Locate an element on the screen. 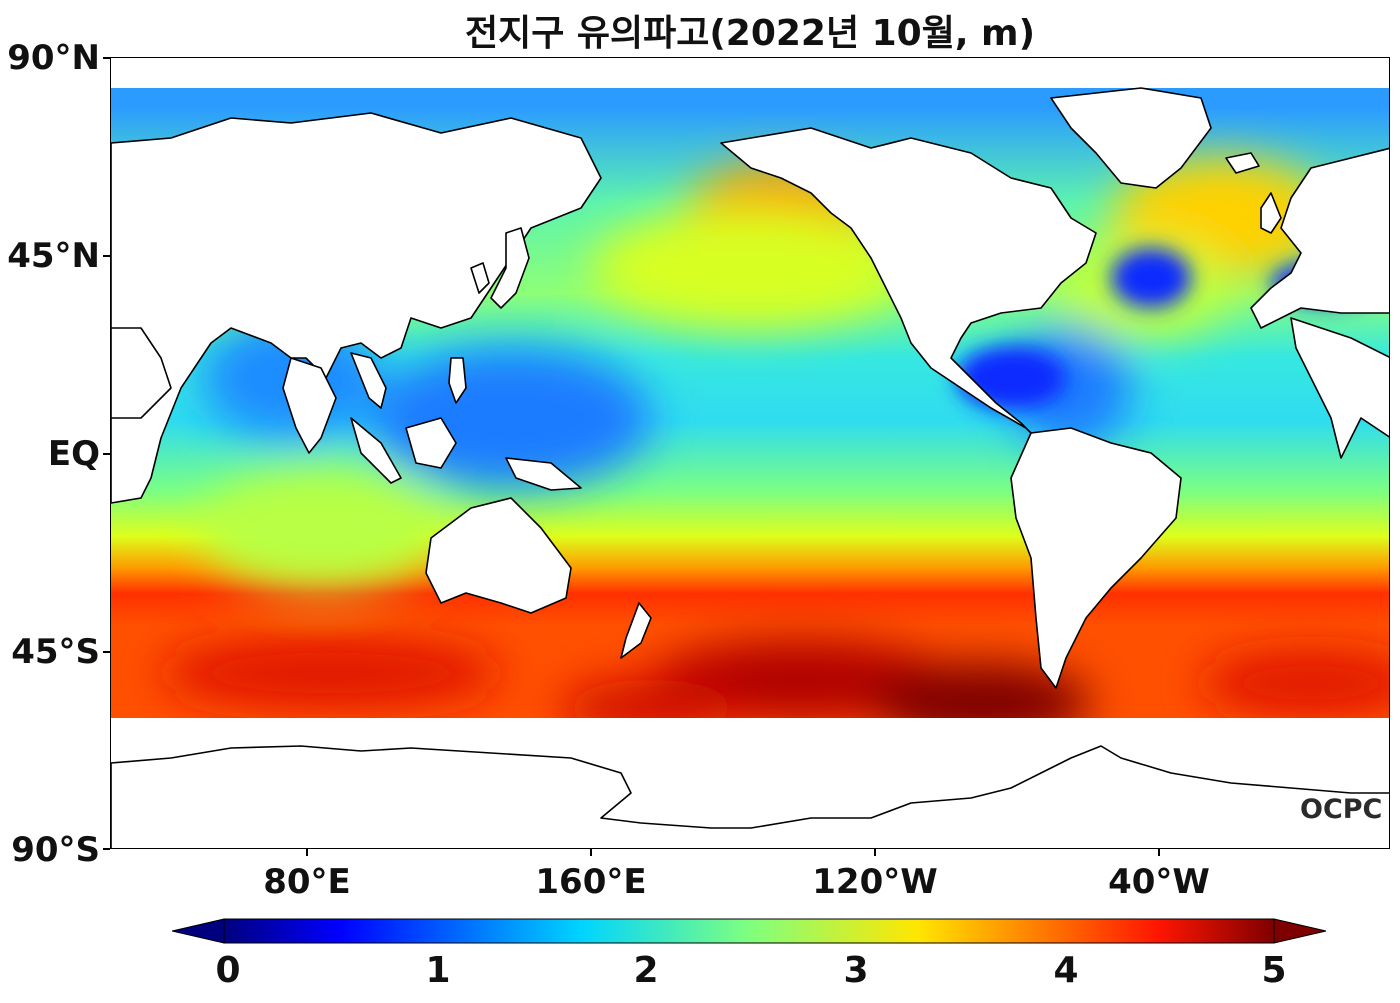 Image resolution: width=1400 pixels, height=1003 pixels. y-label-45n: 45°N is located at coordinates (53, 256).